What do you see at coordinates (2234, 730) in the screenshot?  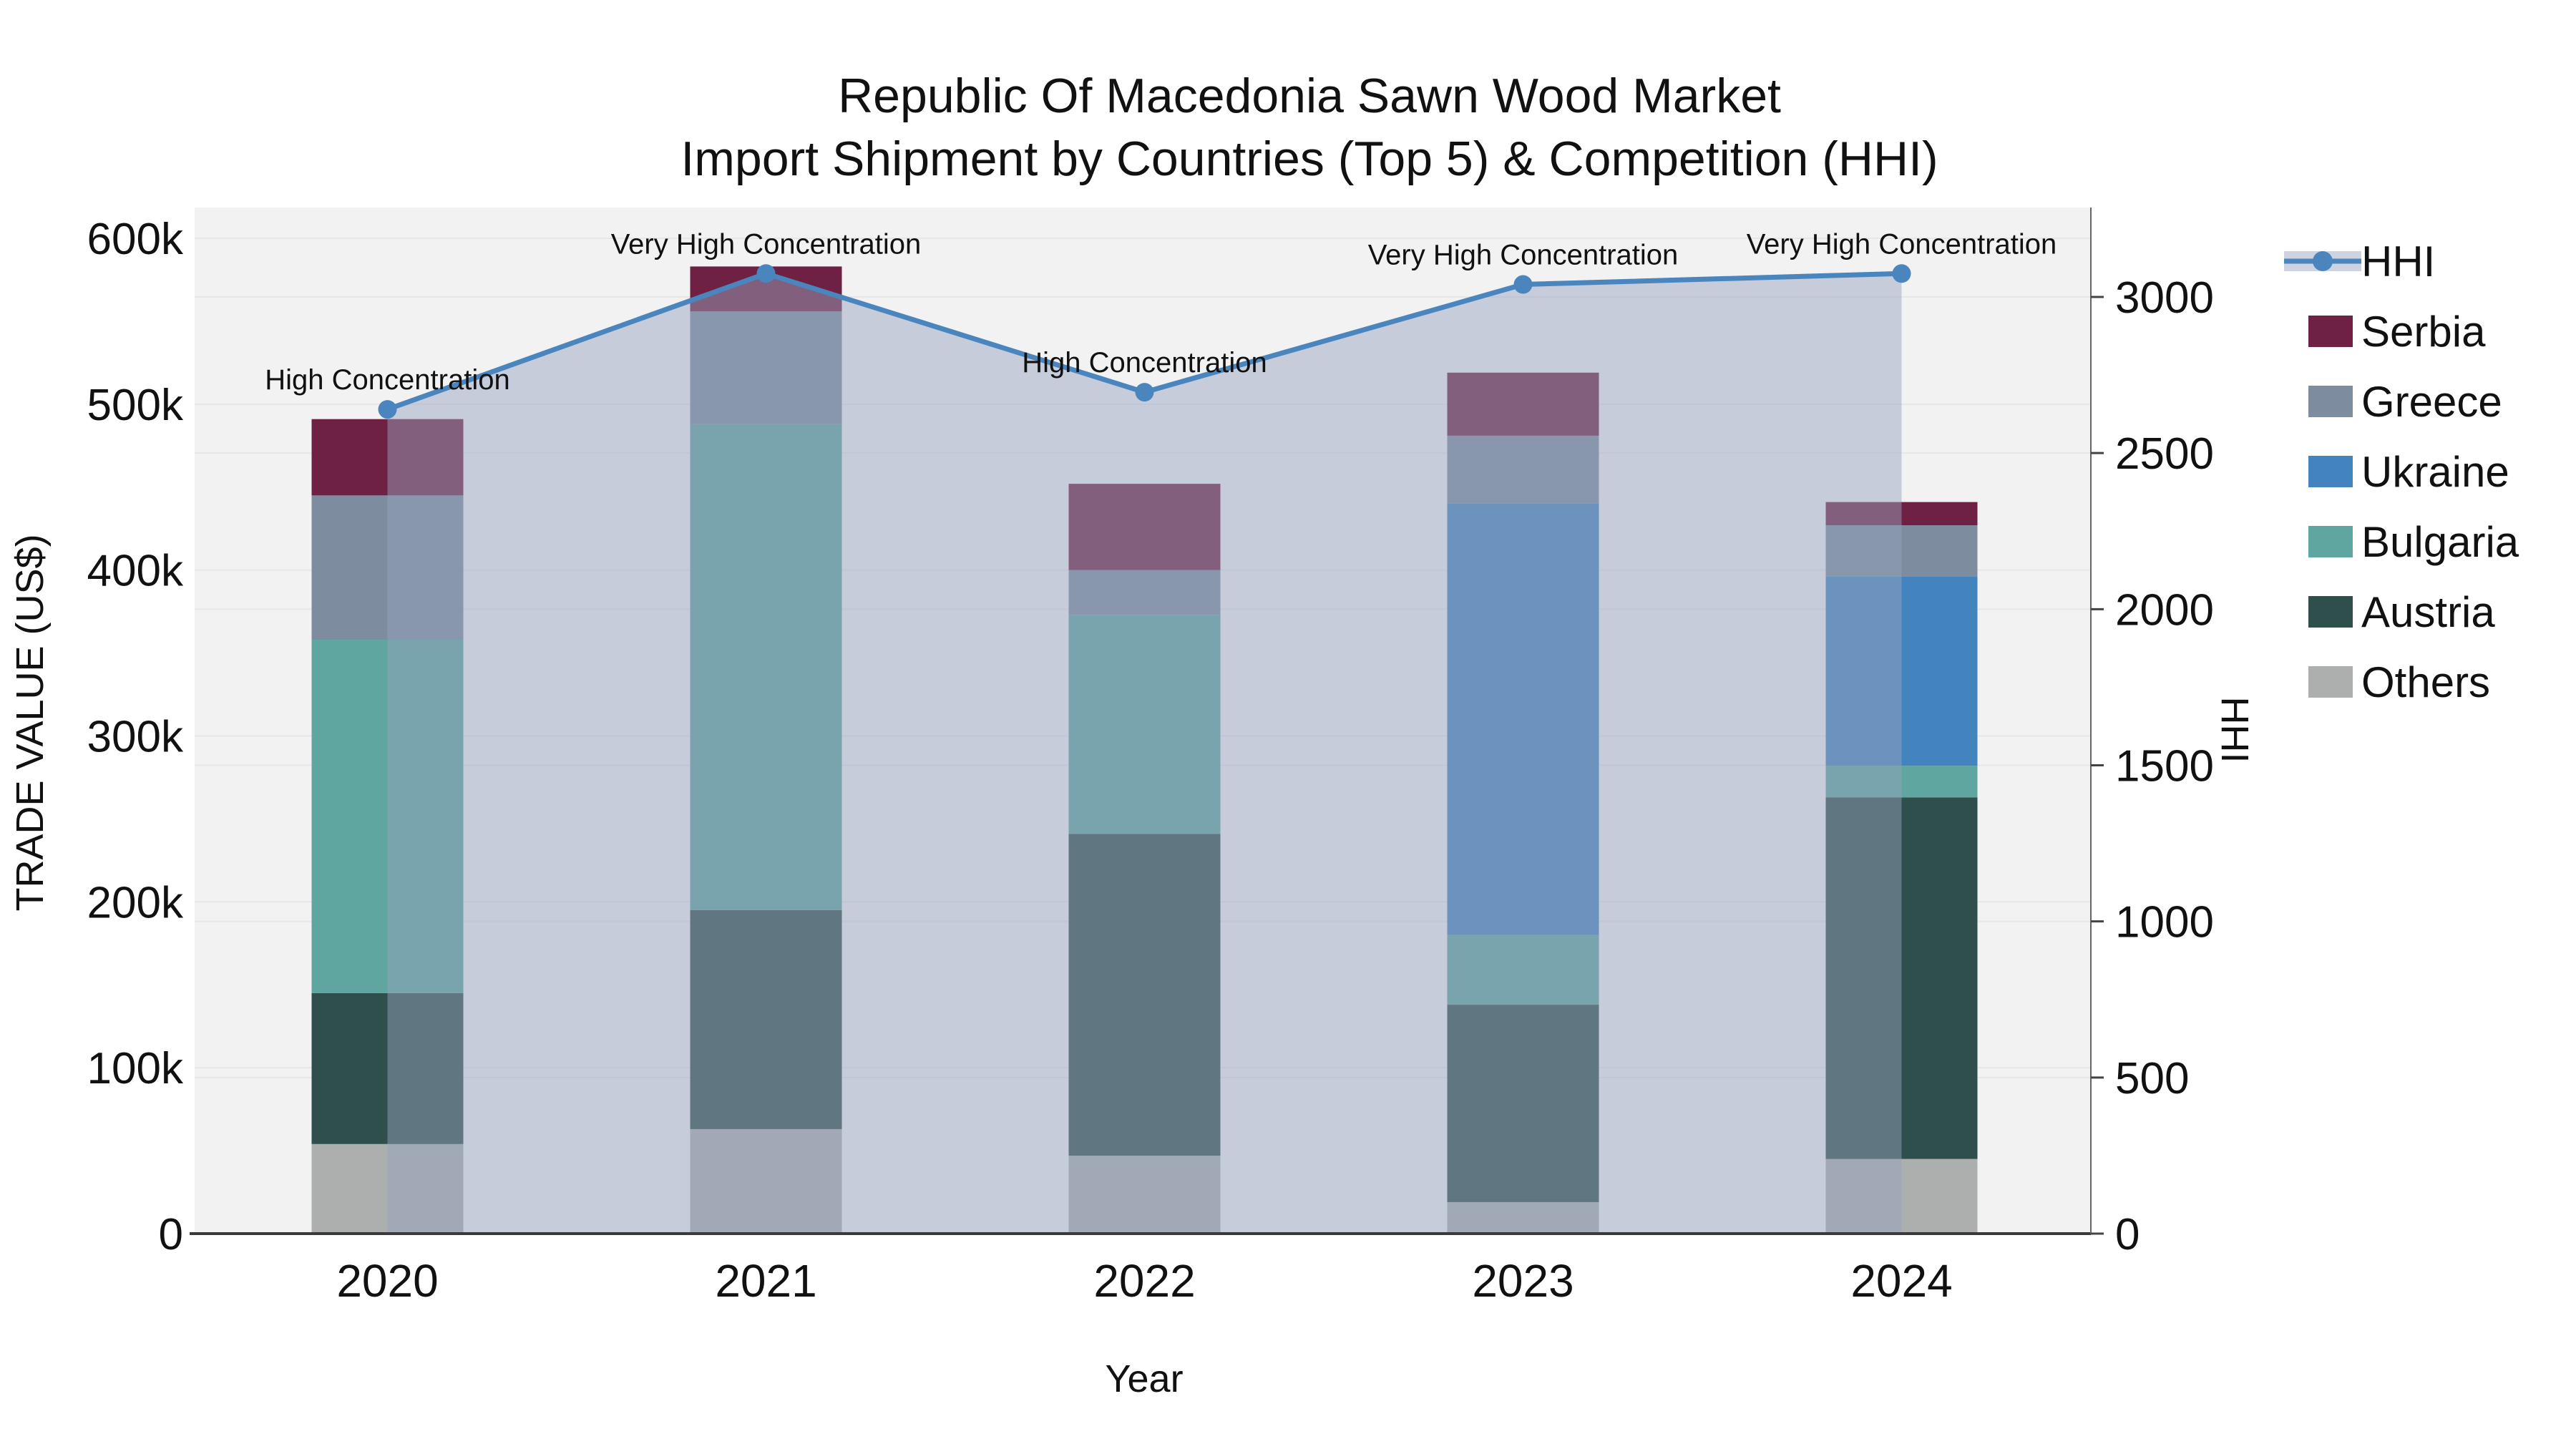 I see `right-axis-title: HHI` at bounding box center [2234, 730].